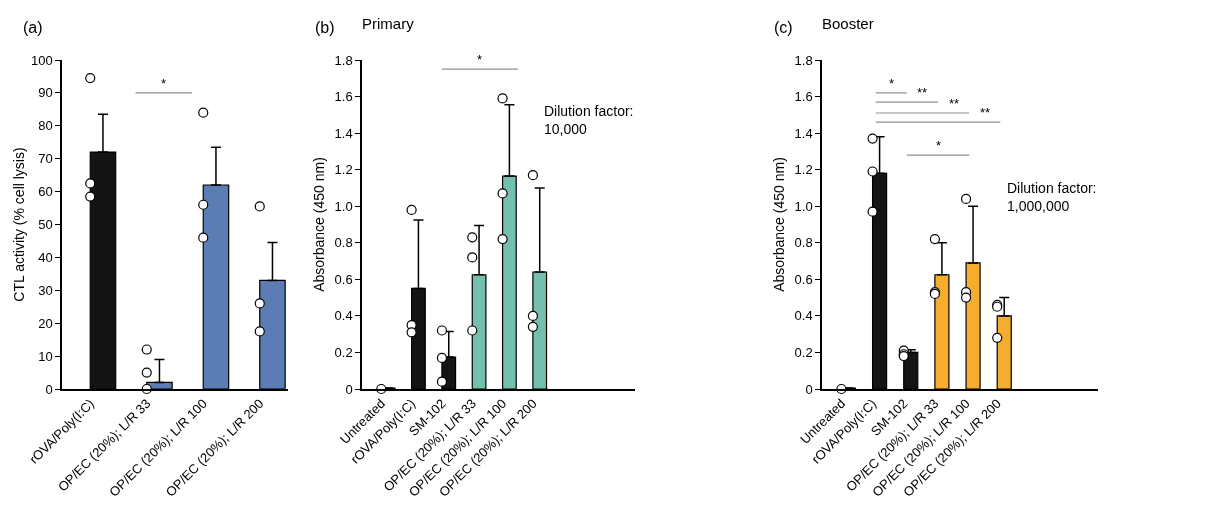 The image size is (1223, 529). What do you see at coordinates (45, 257) in the screenshot?
I see `y-tick-label: 40` at bounding box center [45, 257].